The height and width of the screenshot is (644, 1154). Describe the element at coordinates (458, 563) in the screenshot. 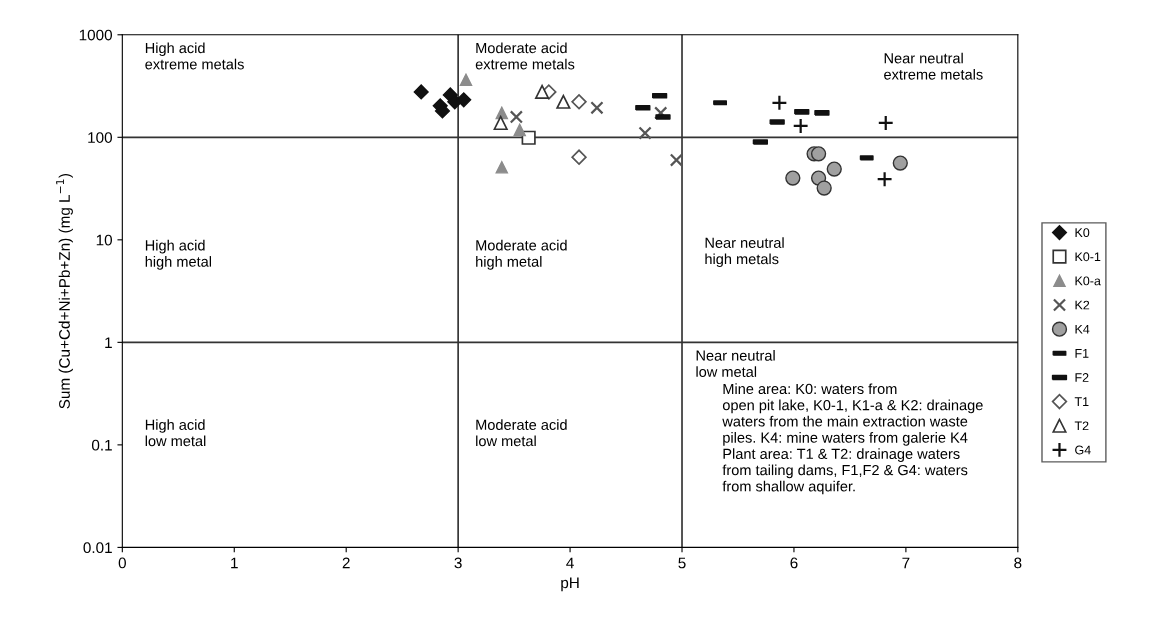

I see `x-tick-label: 3` at that location.